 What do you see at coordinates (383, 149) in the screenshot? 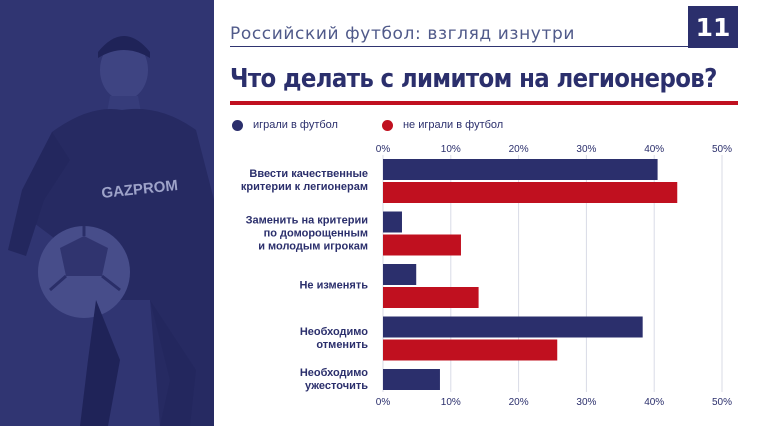
I see `tick-label-top-0: 0%` at bounding box center [383, 149].